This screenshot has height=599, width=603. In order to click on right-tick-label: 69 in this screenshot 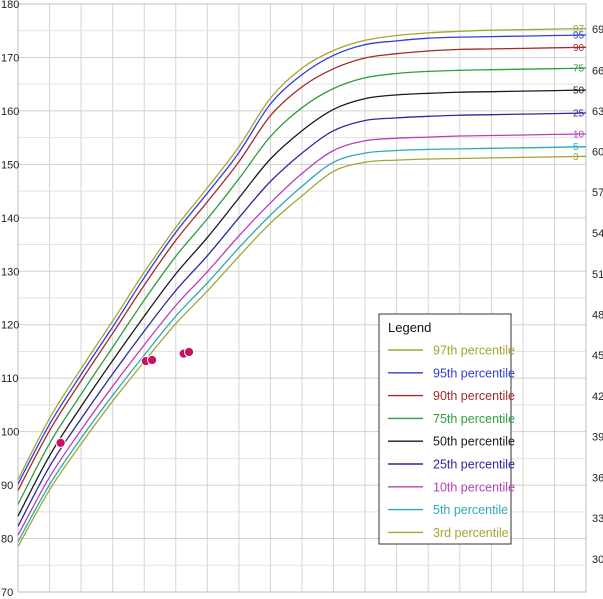, I will do `click(597, 30)`.